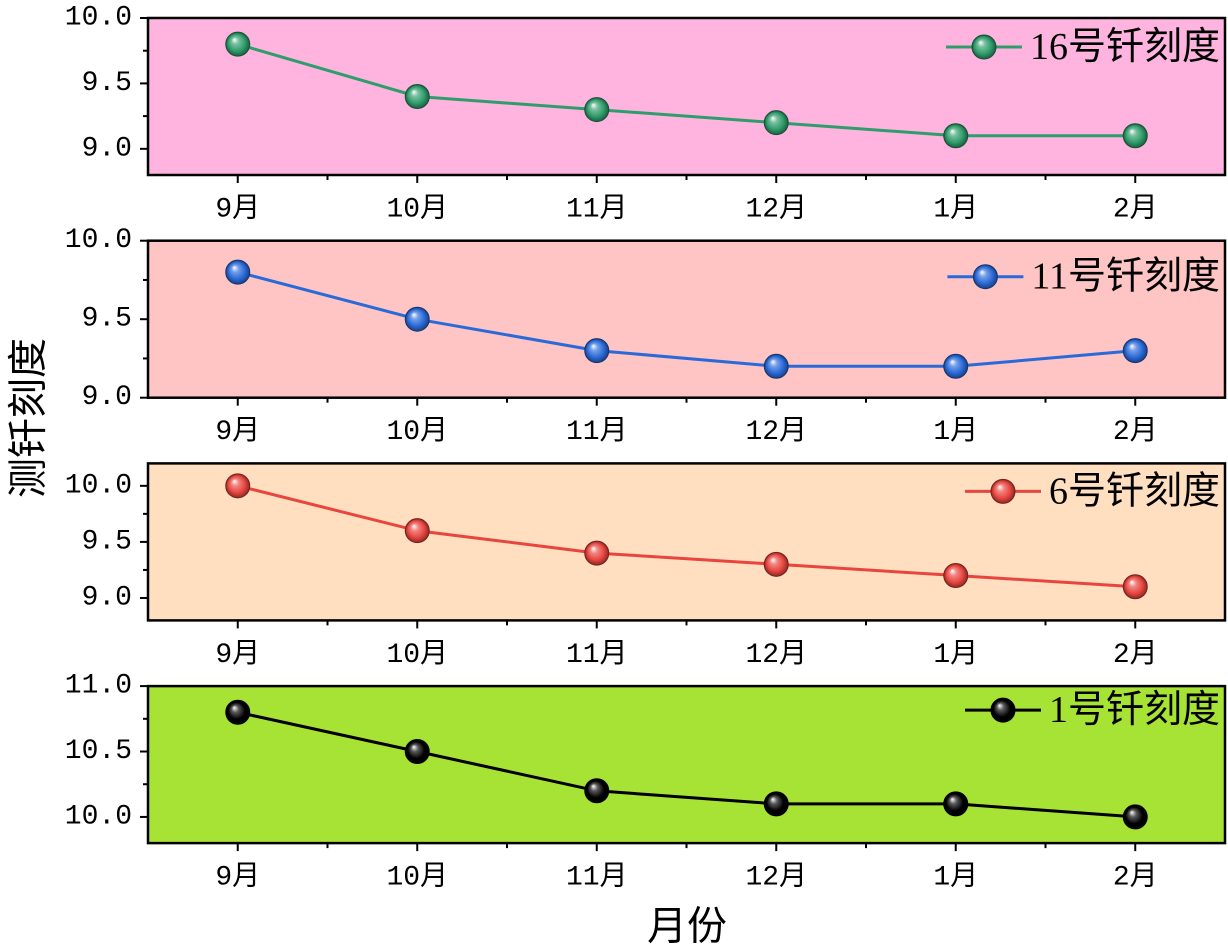 Image resolution: width=1228 pixels, height=952 pixels. I want to click on y-tick-label: 11.0, so click(98, 686).